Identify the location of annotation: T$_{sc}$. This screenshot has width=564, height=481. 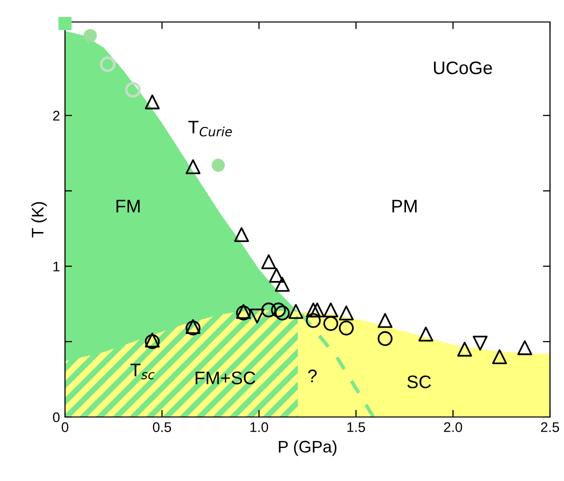
(142, 372).